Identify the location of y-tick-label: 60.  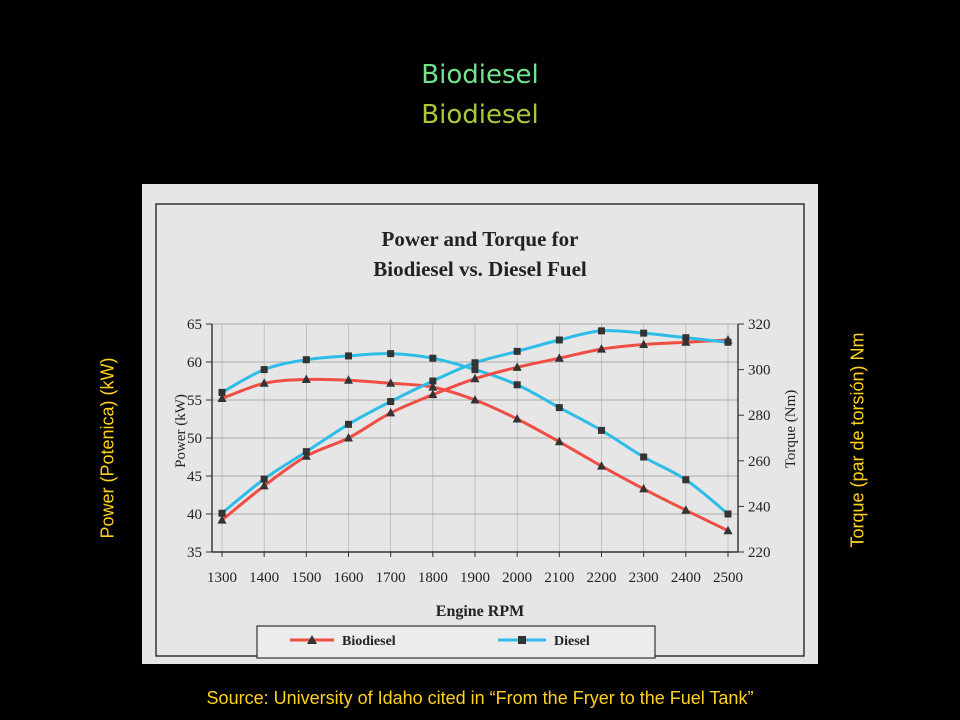
(194, 363).